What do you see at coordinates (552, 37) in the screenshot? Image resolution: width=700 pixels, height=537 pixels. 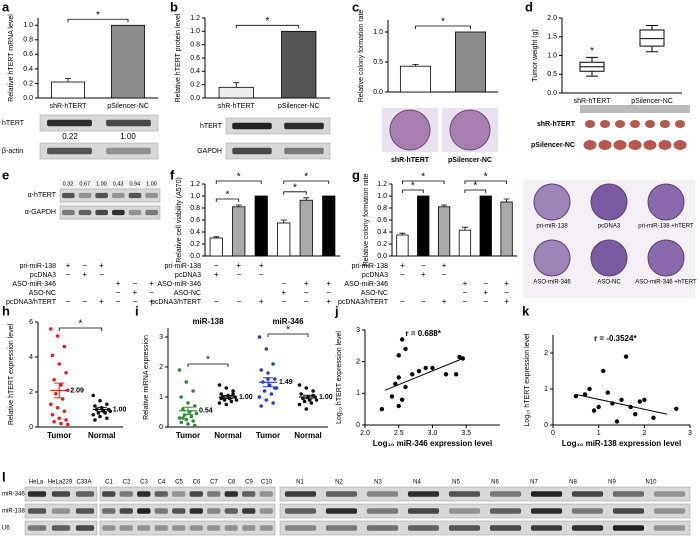 I see `y-tick-label: 1.5` at bounding box center [552, 37].